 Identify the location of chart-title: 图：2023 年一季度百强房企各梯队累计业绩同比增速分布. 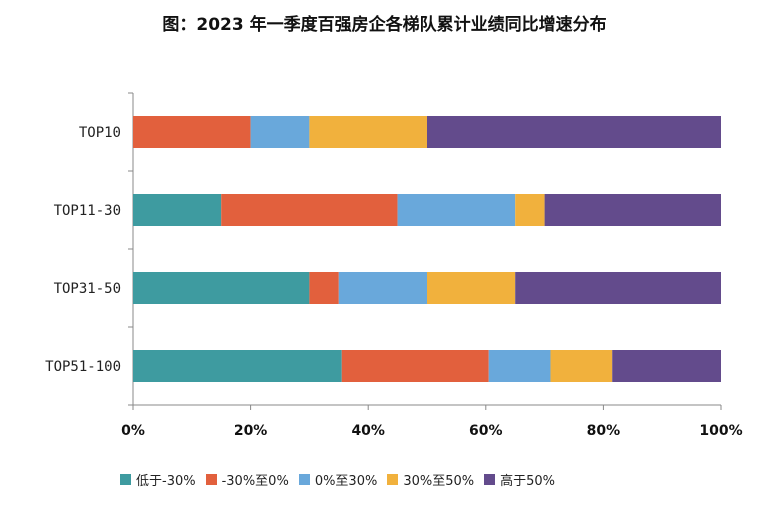
(384, 25).